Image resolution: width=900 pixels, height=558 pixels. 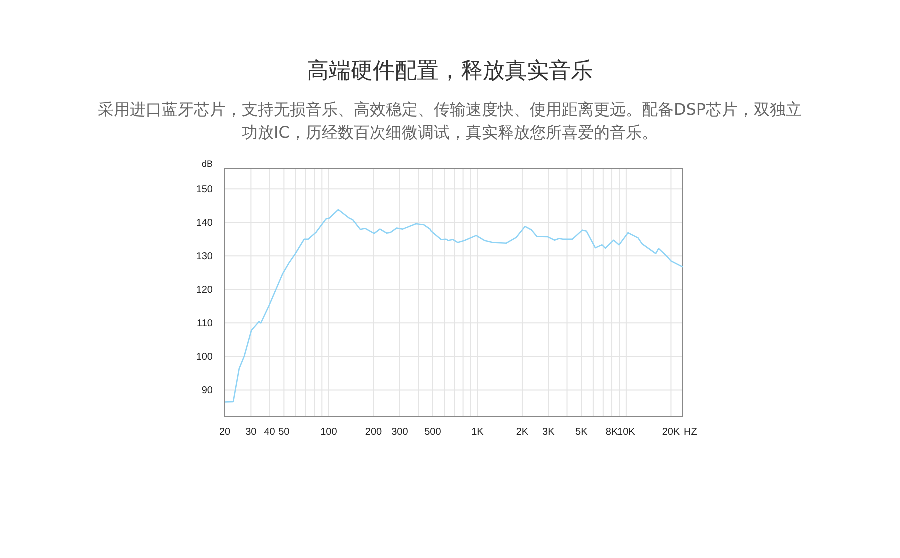 What do you see at coordinates (450, 72) in the screenshot?
I see `chart-title: 高端硬件配置，释放真实音乐` at bounding box center [450, 72].